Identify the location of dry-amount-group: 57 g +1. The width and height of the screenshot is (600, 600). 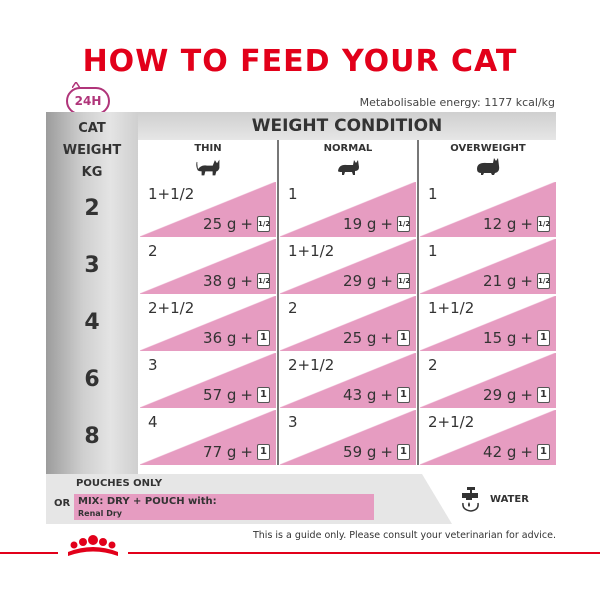
(236, 395).